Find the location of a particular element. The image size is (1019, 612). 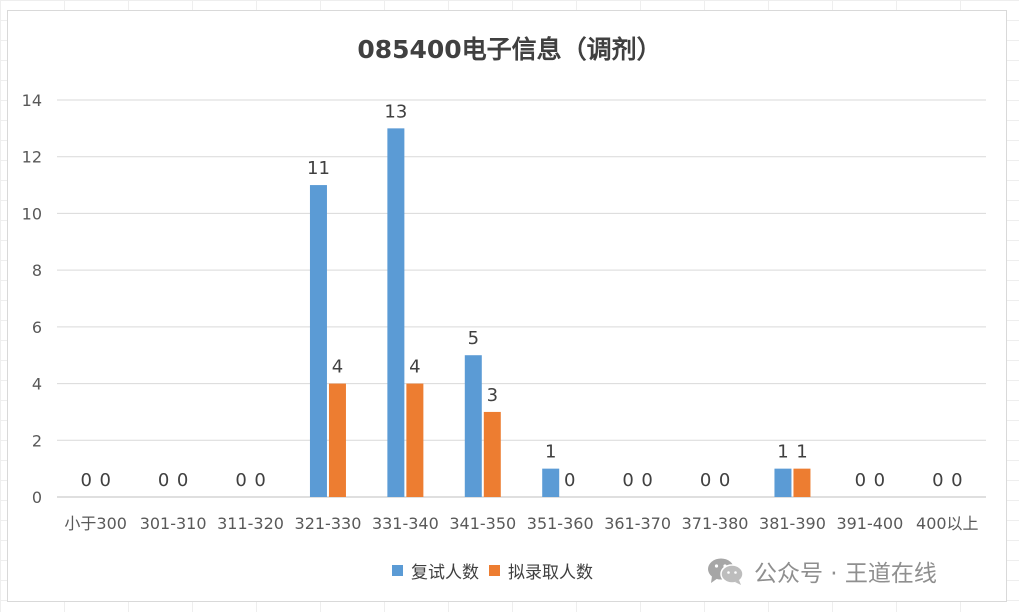

y-tick-label: 10 is located at coordinates (32, 213).